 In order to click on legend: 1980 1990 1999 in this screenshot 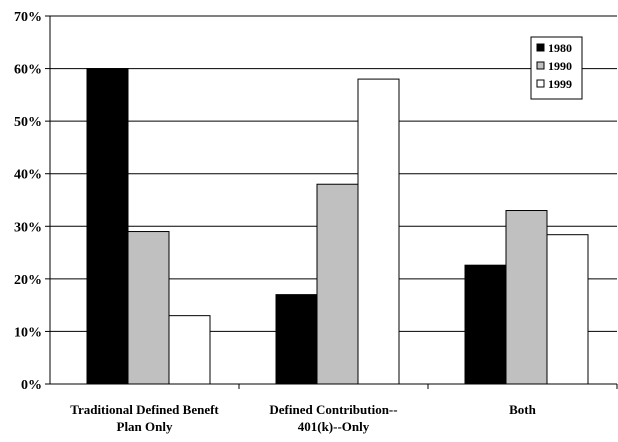, I will do `click(556, 68)`.